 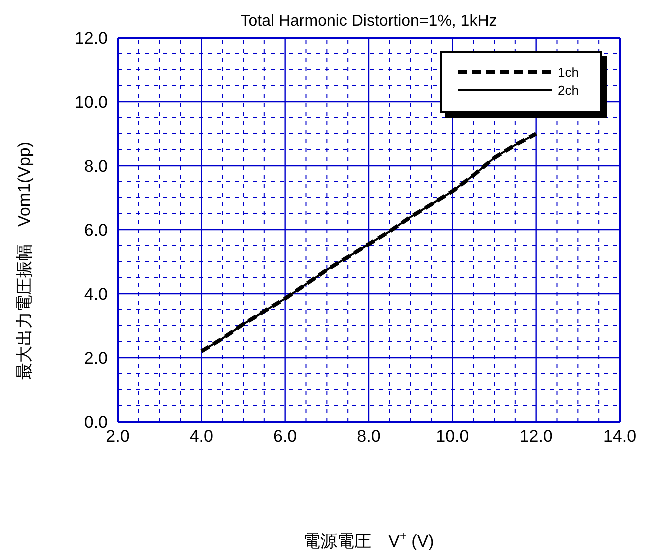 What do you see at coordinates (369, 21) in the screenshot?
I see `chart-title: Total Harmonic Distortion=1%, 1kHz` at bounding box center [369, 21].